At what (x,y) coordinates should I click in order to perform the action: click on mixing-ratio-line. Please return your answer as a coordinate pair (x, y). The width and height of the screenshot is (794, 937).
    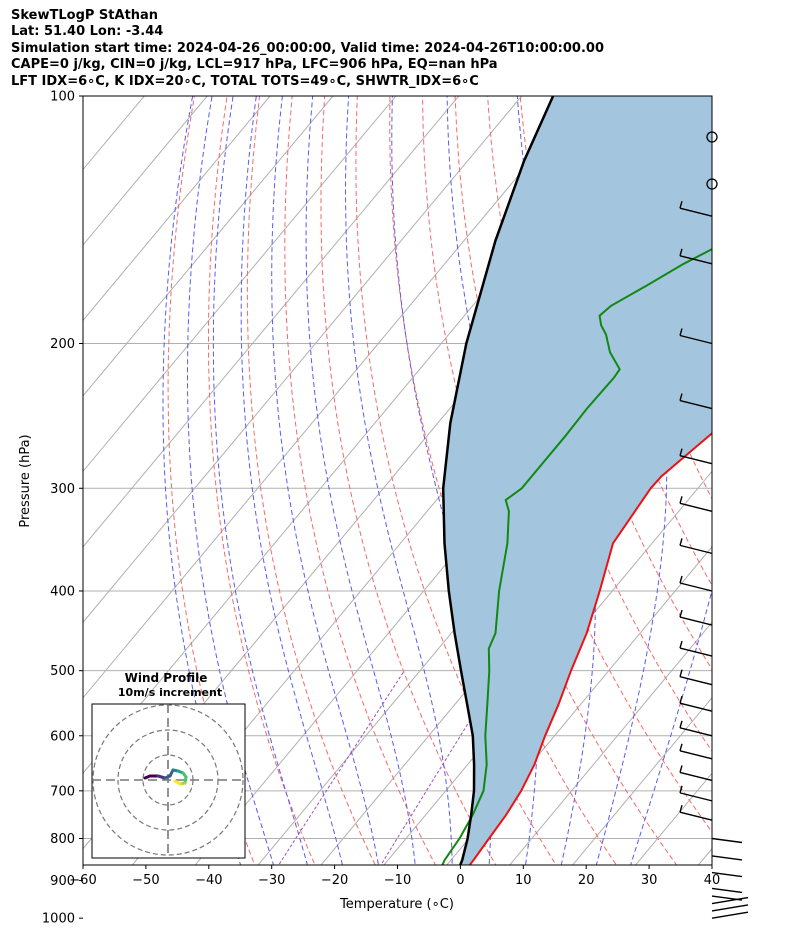
    Looking at the image, I should click on (441, 767).